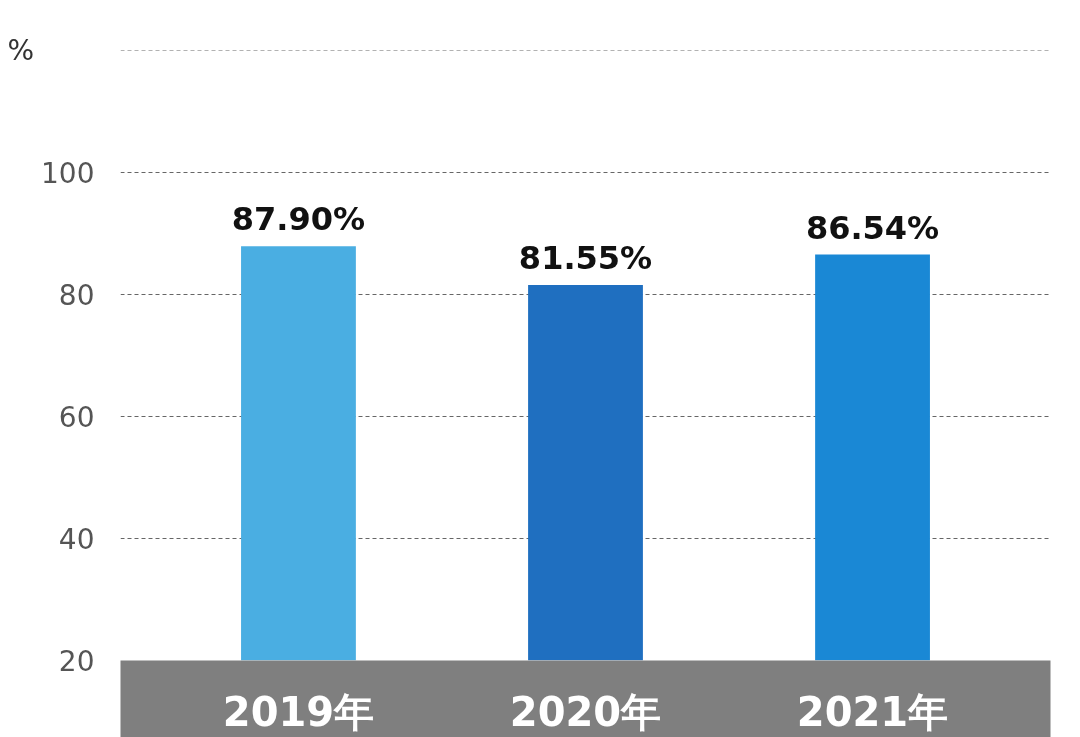 The image size is (1080, 737). What do you see at coordinates (298, 711) in the screenshot?
I see `x-tick-label: 2019年` at bounding box center [298, 711].